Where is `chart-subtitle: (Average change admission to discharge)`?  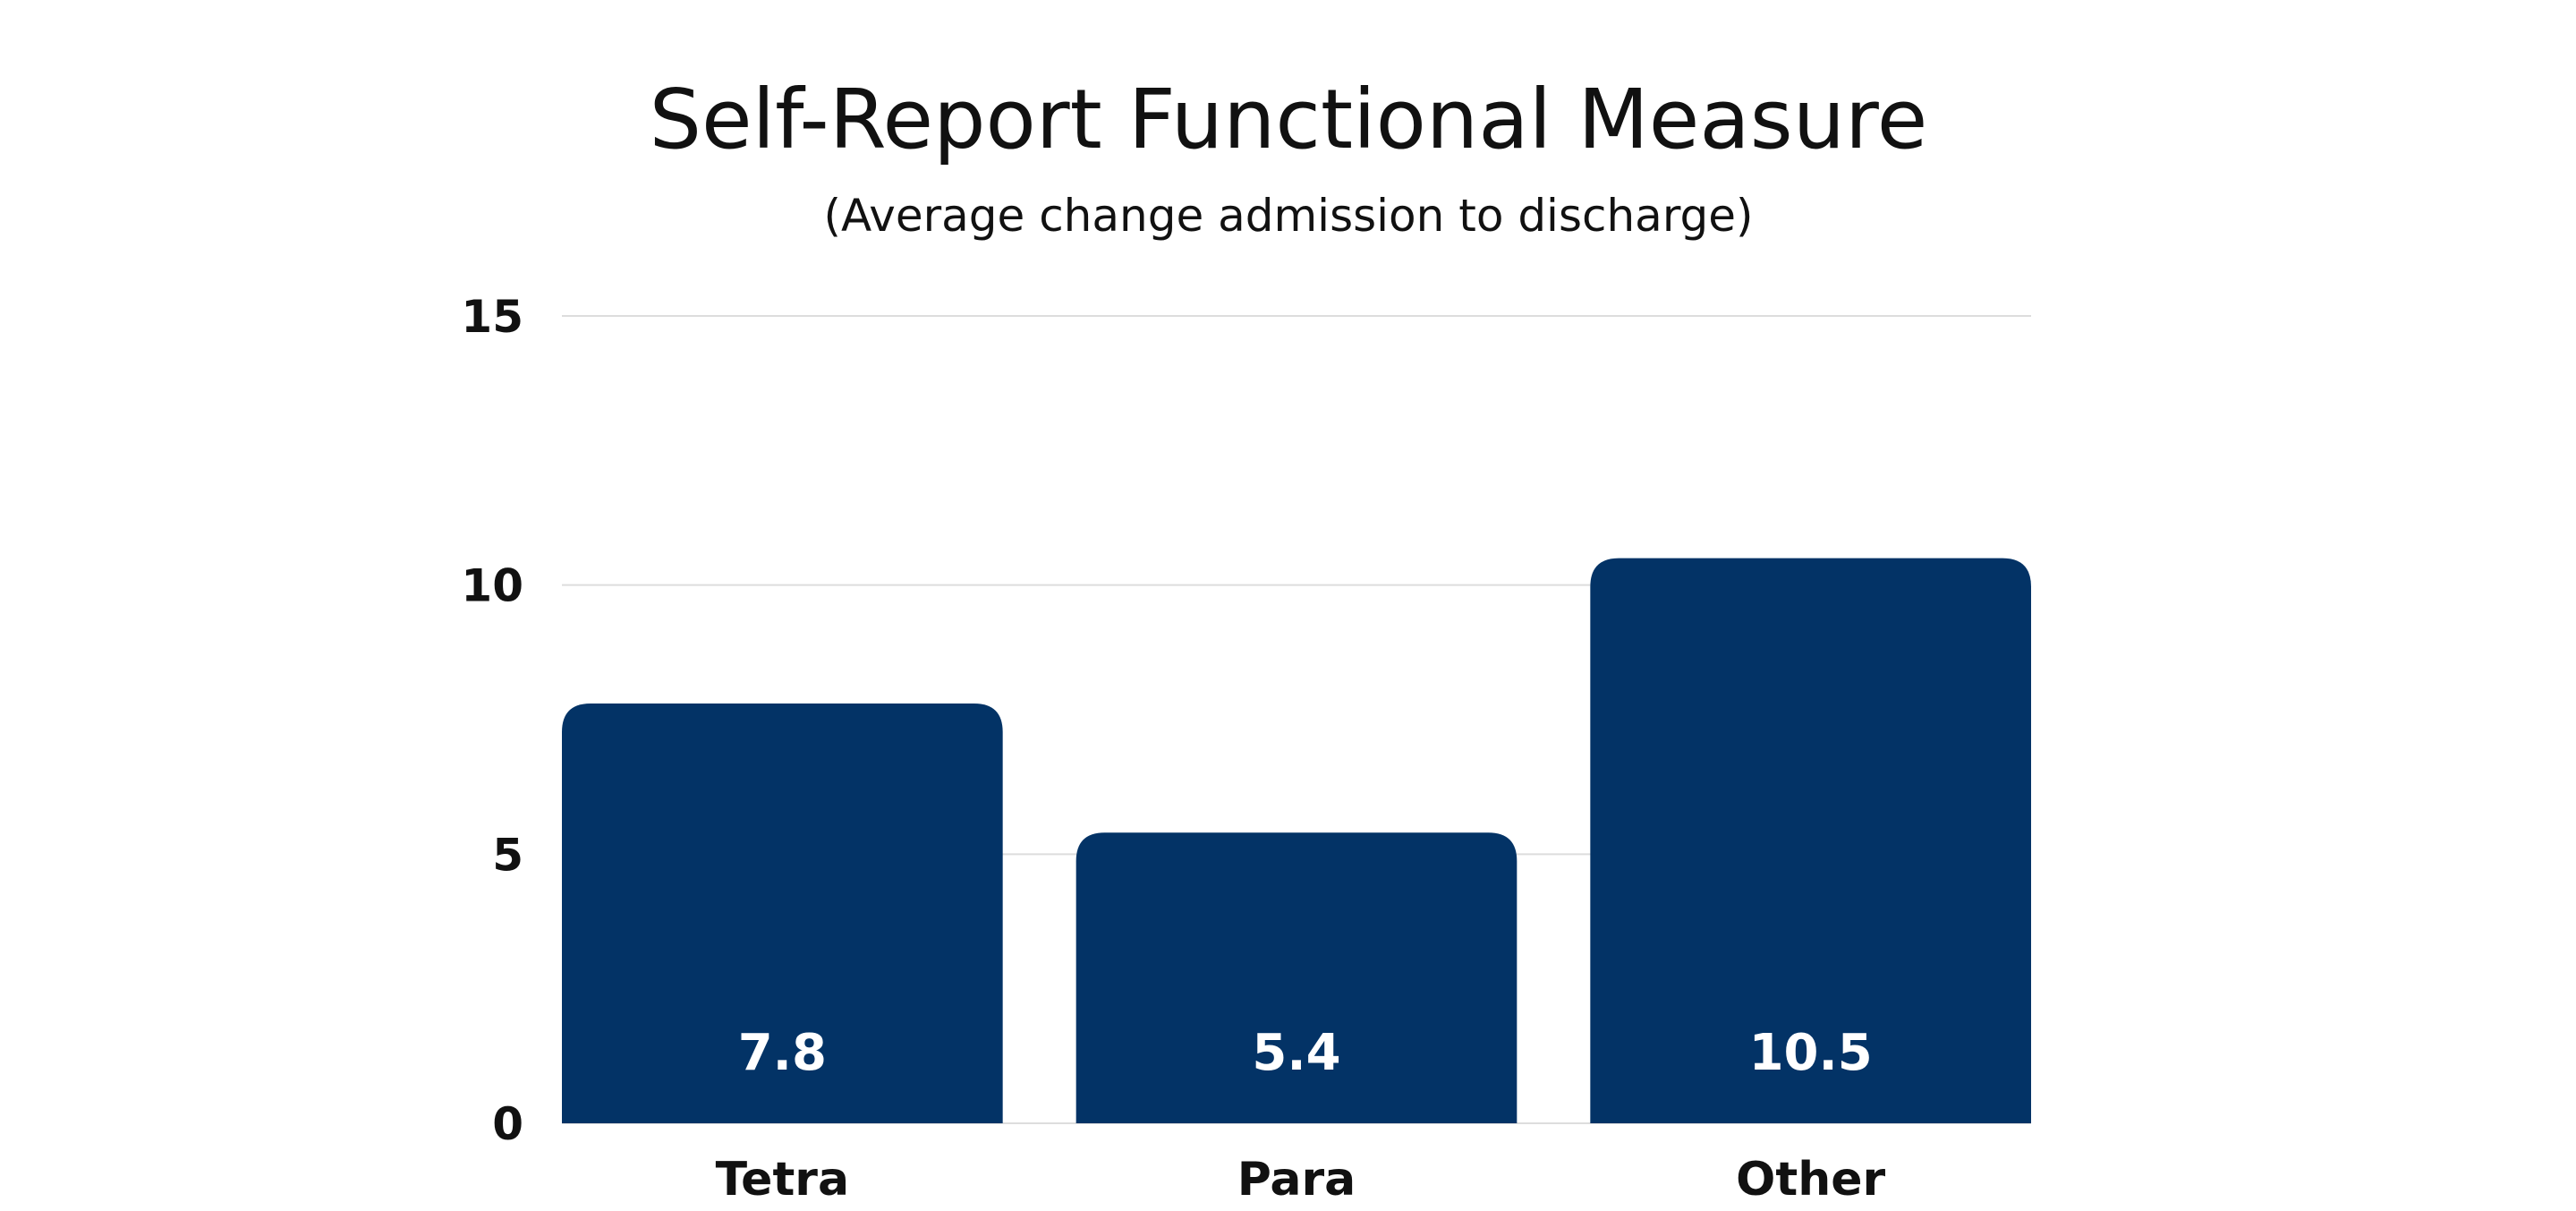
chart-subtitle: (Average change admission to discharge) is located at coordinates (1288, 216).